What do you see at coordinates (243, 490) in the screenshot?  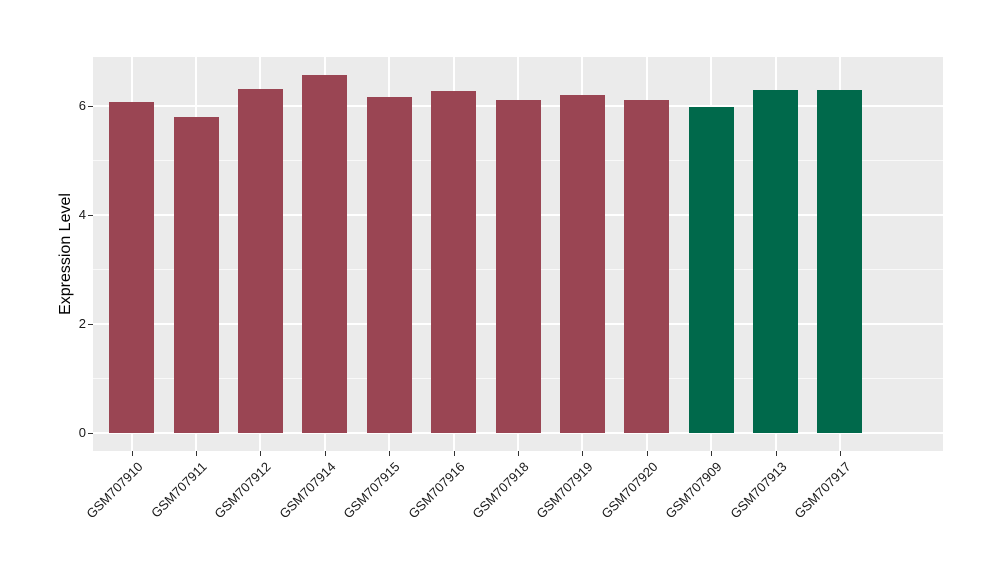 I see `x-tick-label-GSM707912: GSM707912` at bounding box center [243, 490].